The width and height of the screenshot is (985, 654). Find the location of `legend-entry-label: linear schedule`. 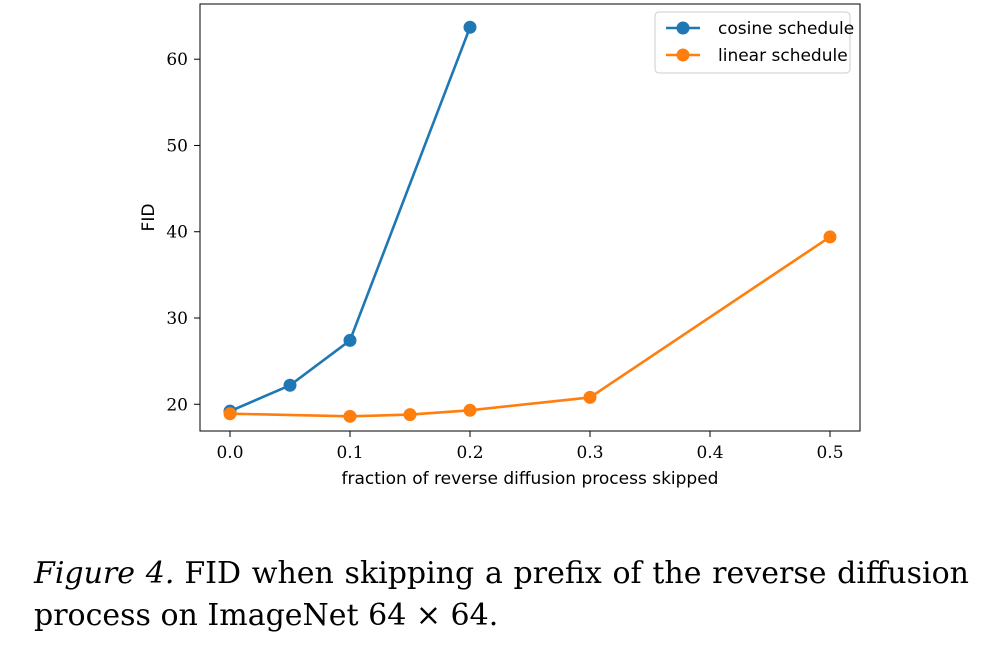

legend-entry-label: linear schedule is located at coordinates (783, 56).